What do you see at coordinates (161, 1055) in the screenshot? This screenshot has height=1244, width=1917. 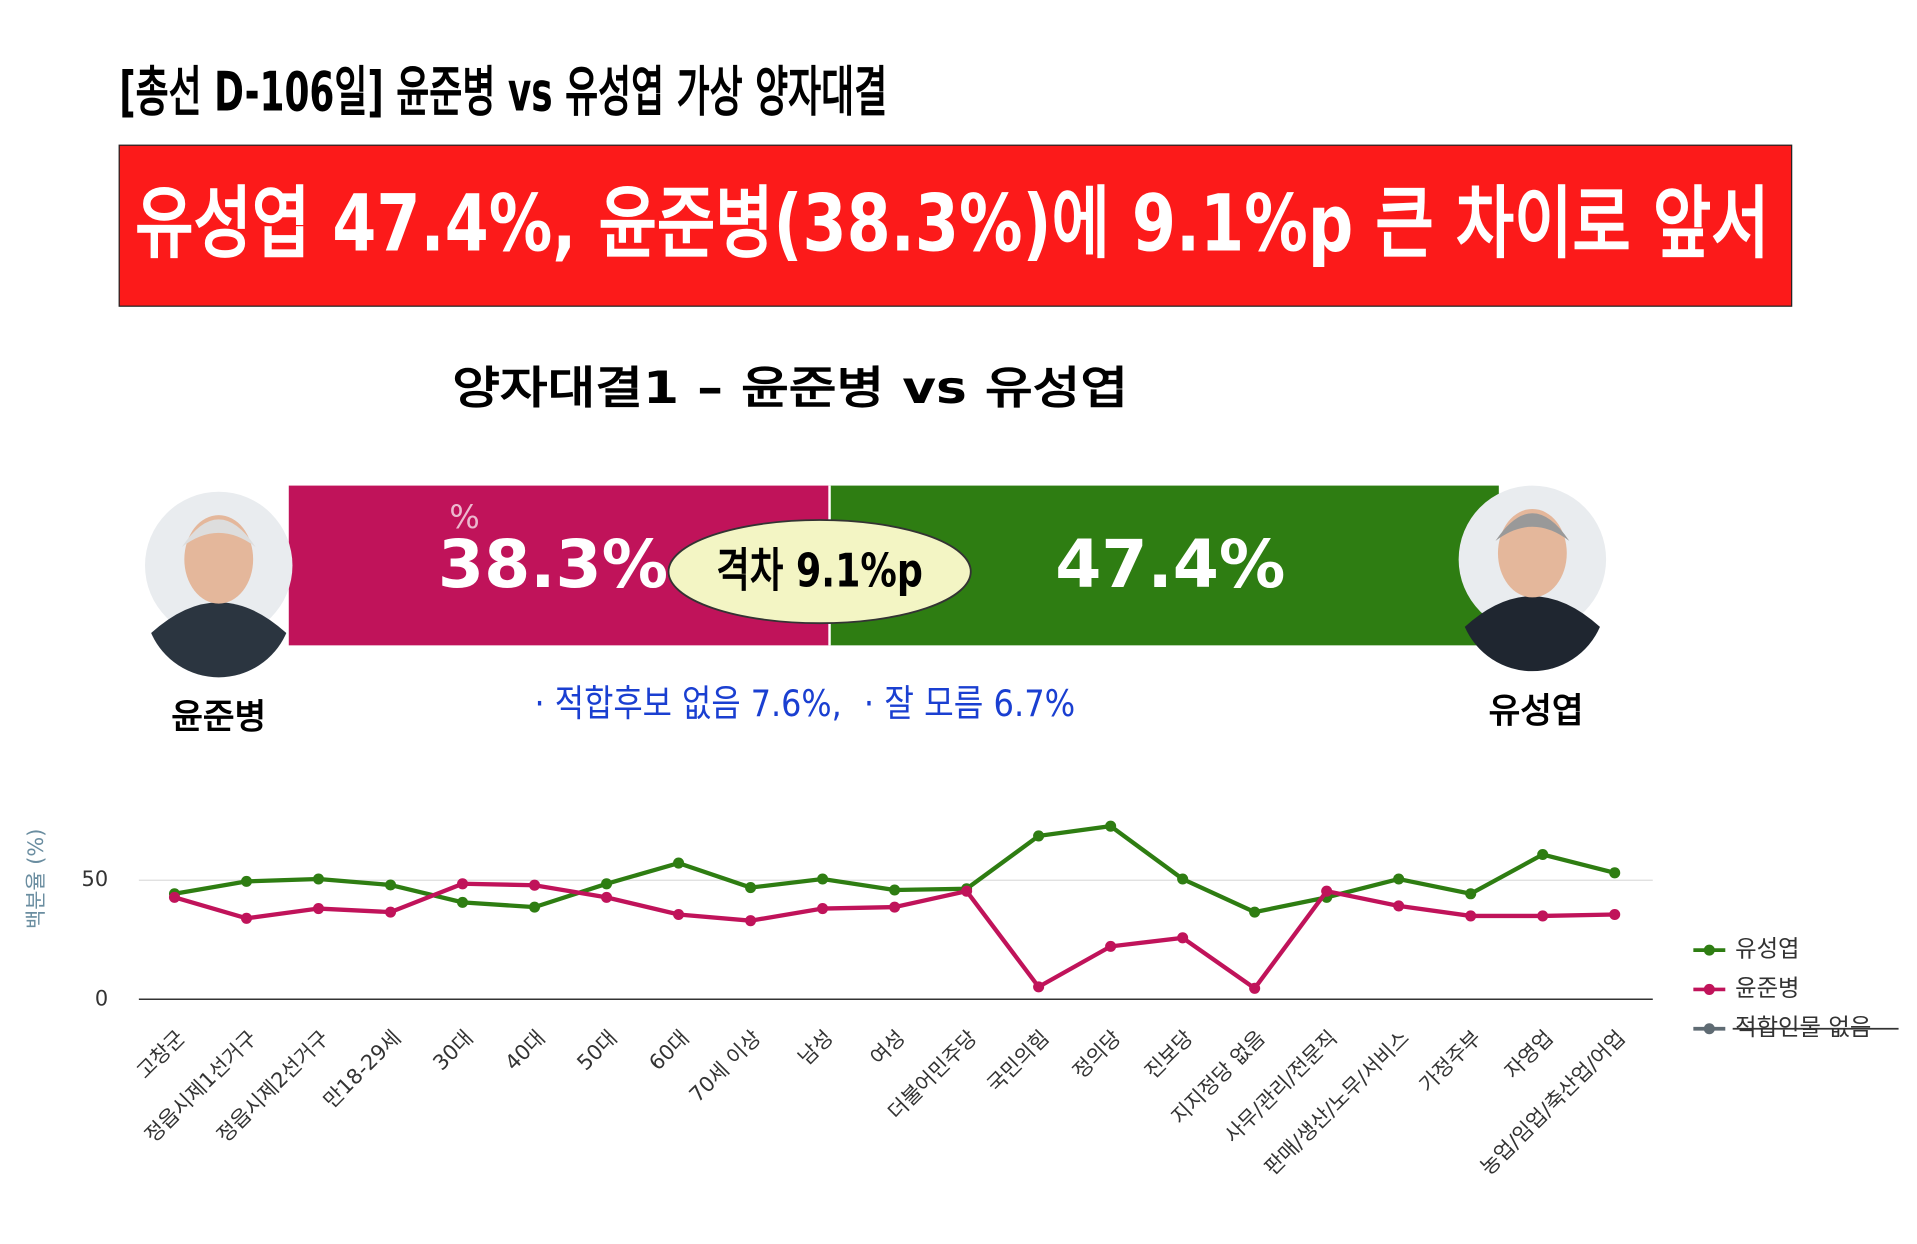 I see `x-tick-label: 고창군` at bounding box center [161, 1055].